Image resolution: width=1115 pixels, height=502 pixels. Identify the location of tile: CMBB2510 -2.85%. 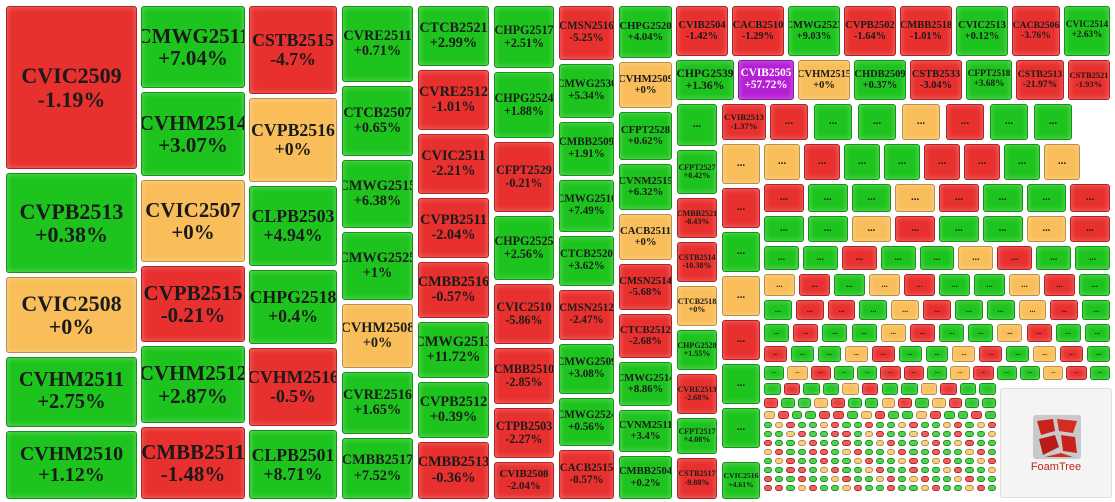
(524, 376).